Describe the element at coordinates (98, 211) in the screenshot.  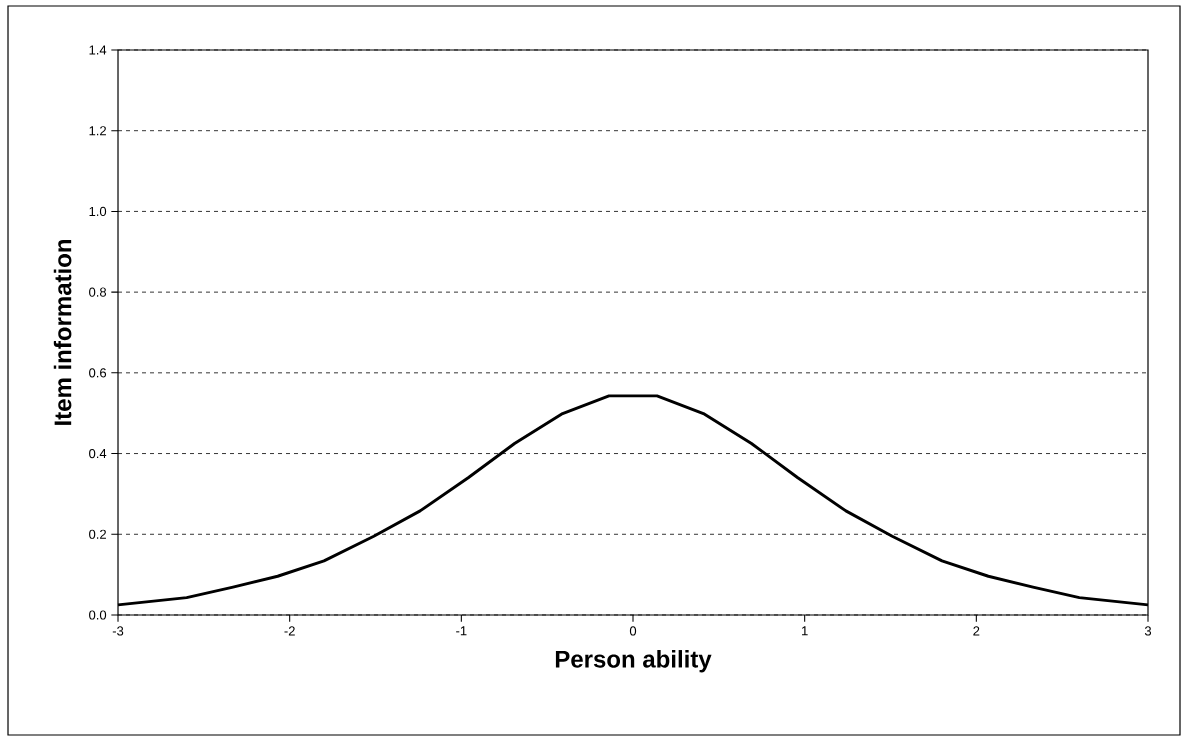
I see `y-tick-label: 1.0` at that location.